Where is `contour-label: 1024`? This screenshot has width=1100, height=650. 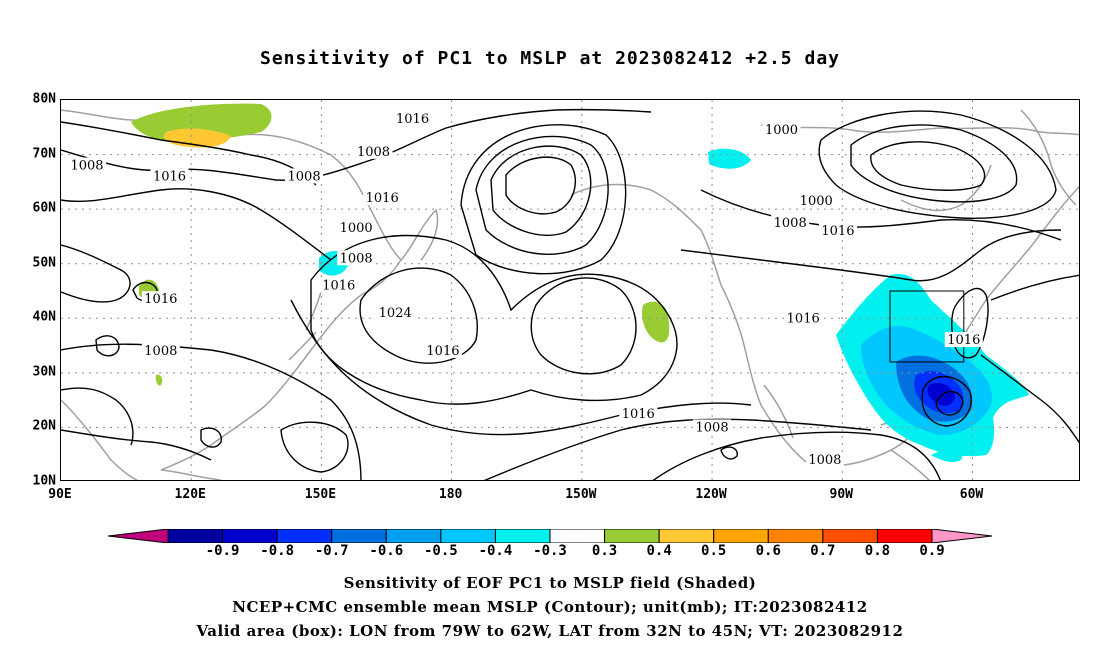 contour-label: 1024 is located at coordinates (395, 313).